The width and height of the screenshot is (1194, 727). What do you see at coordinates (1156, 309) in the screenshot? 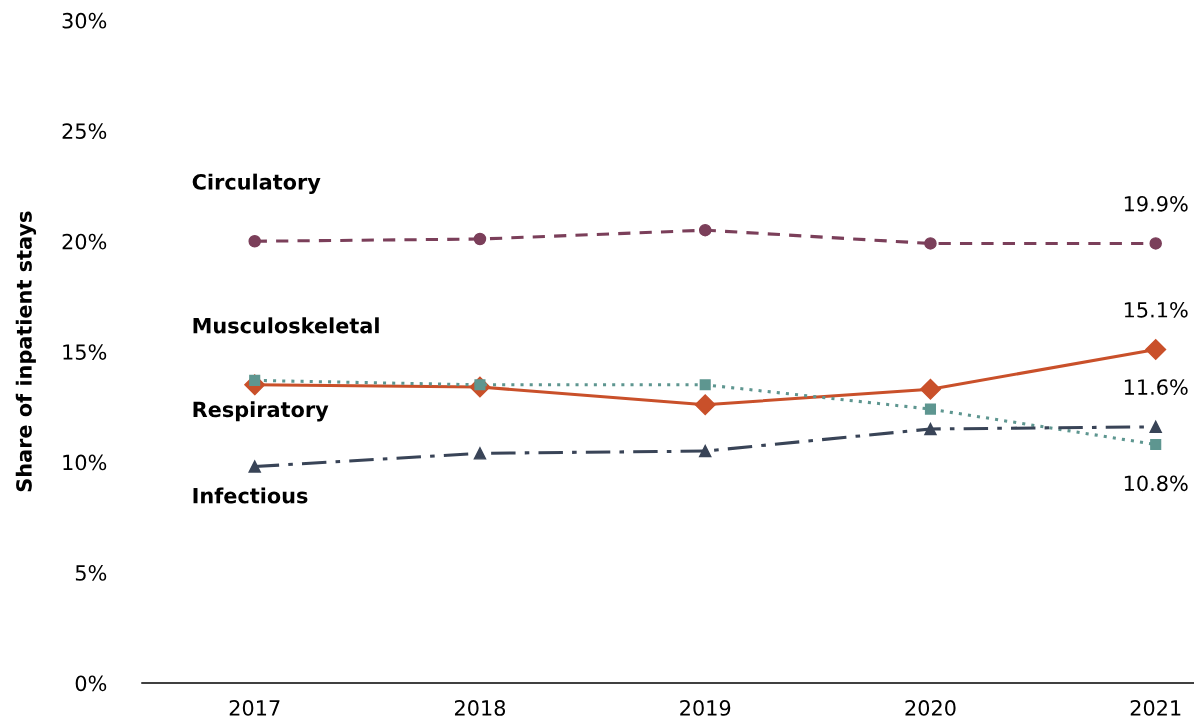
I see `data-label: 15.1%` at bounding box center [1156, 309].